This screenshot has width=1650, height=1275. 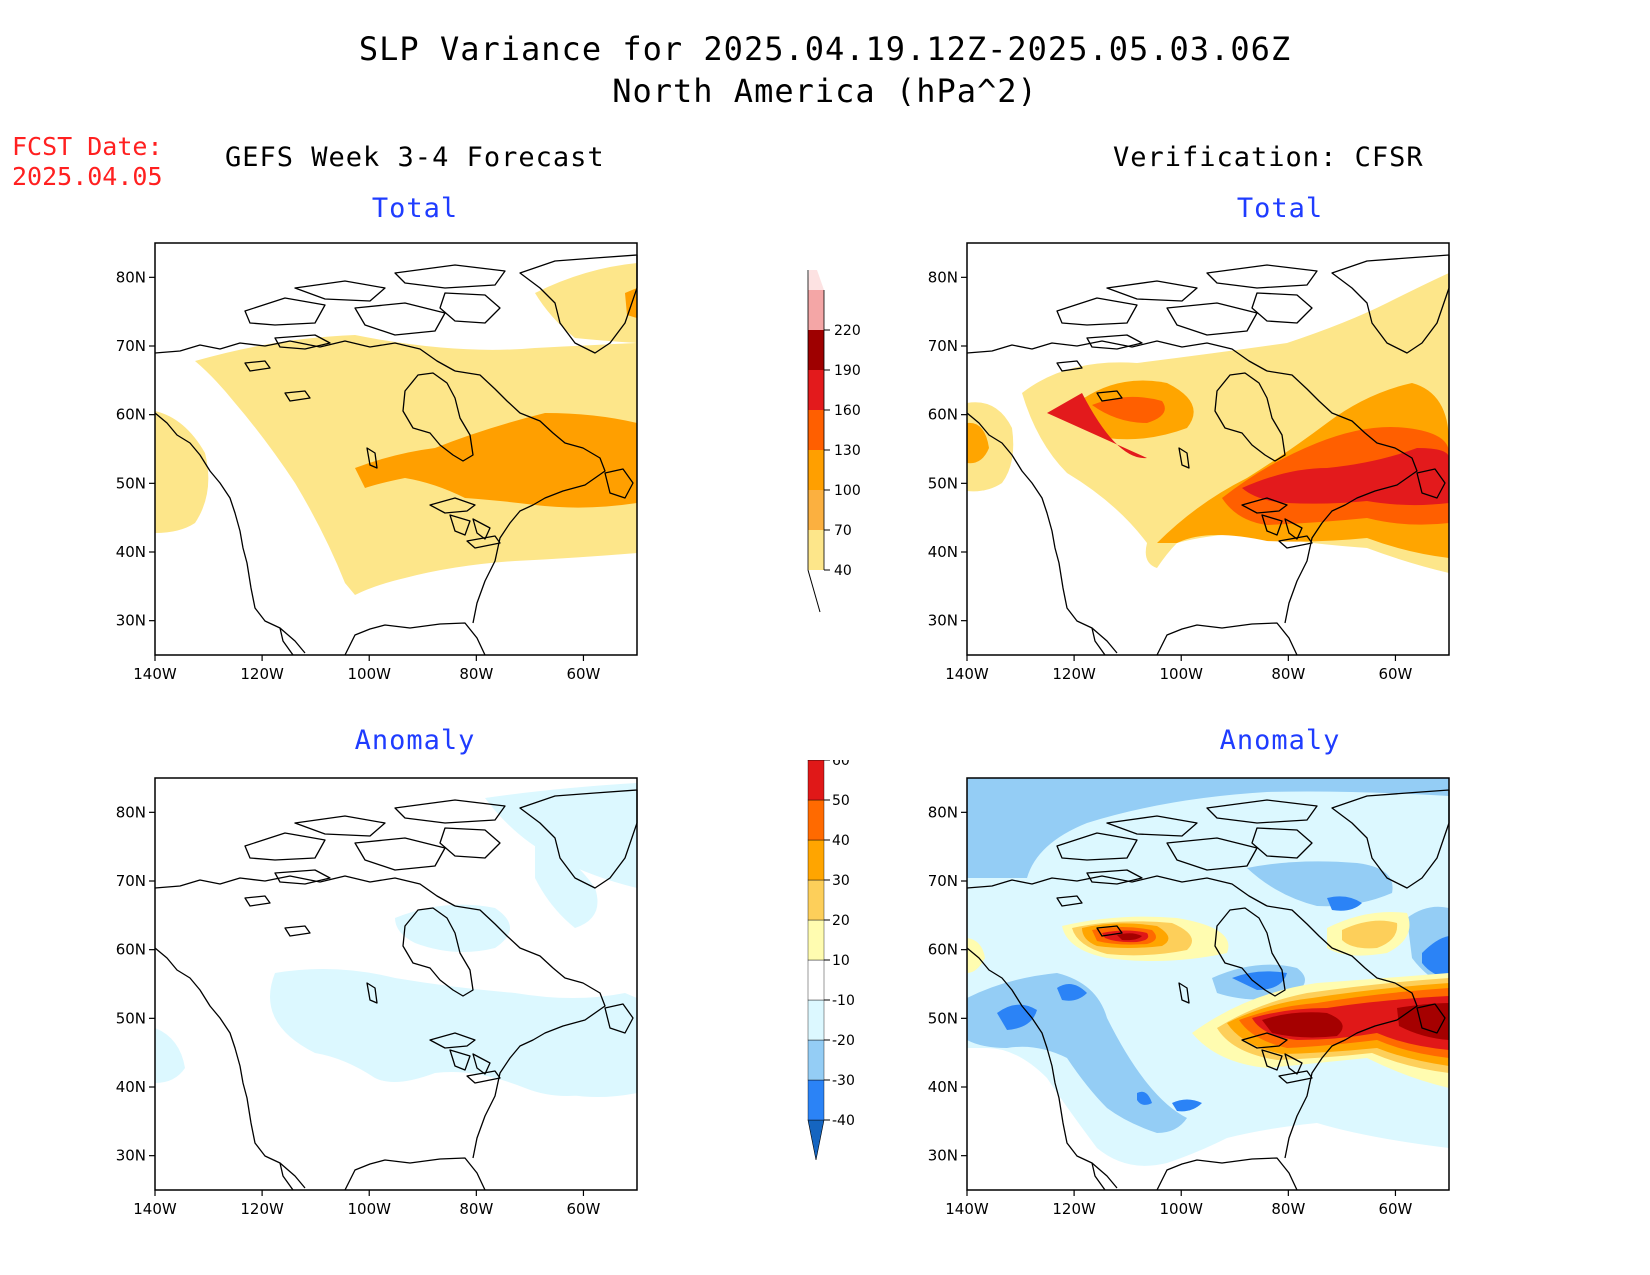 I want to click on colorbar-anomaly-label: 10, so click(x=841, y=961).